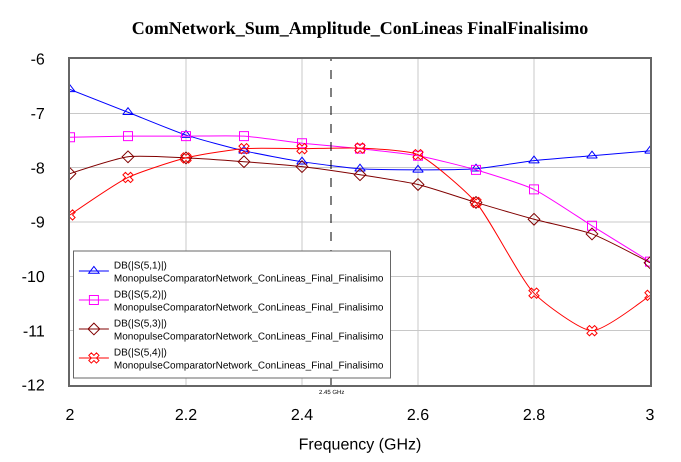 The width and height of the screenshot is (681, 462). What do you see at coordinates (360, 28) in the screenshot?
I see `chart-title: ComNetwork_Sum_Amplitude_ConLineas FinalFinalisimo` at bounding box center [360, 28].